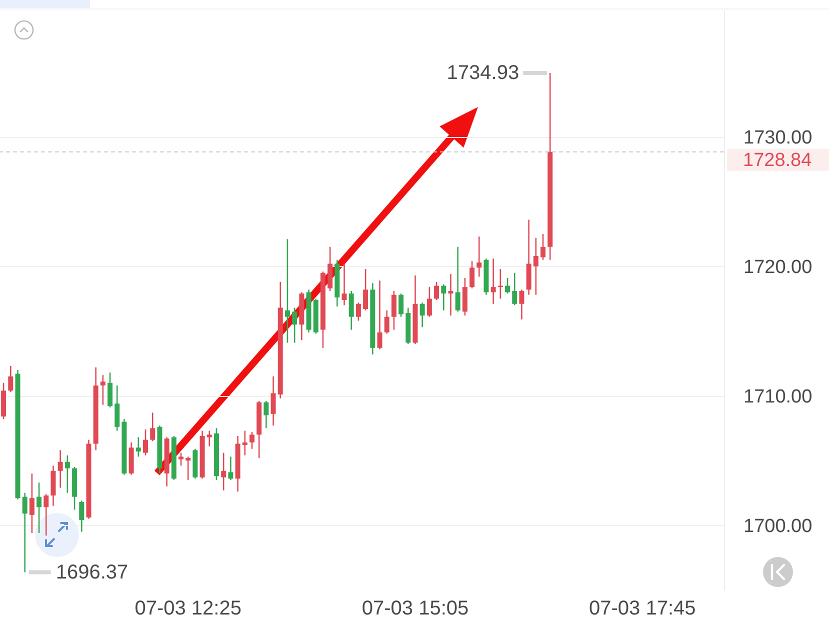 This screenshot has height=622, width=829. I want to click on y-tick-label: 1730.00, so click(777, 137).